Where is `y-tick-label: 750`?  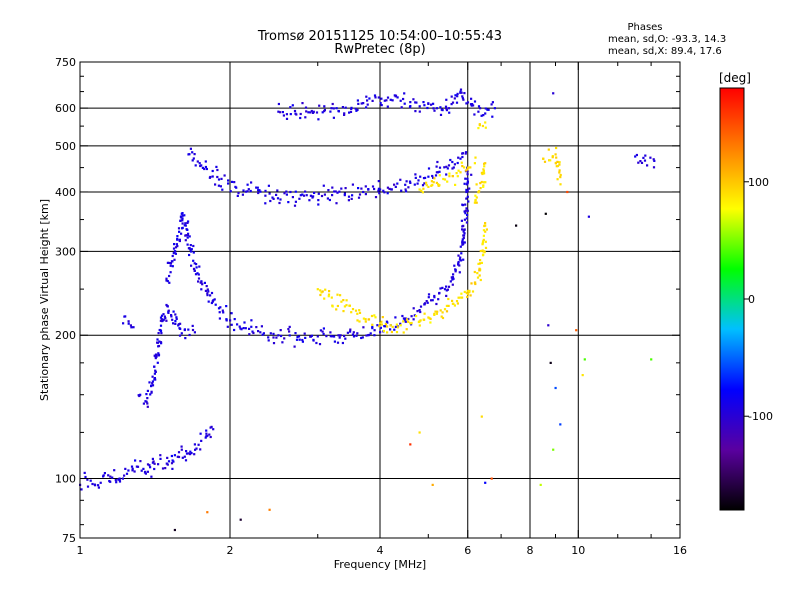
y-tick-label: 750 is located at coordinates (65, 62).